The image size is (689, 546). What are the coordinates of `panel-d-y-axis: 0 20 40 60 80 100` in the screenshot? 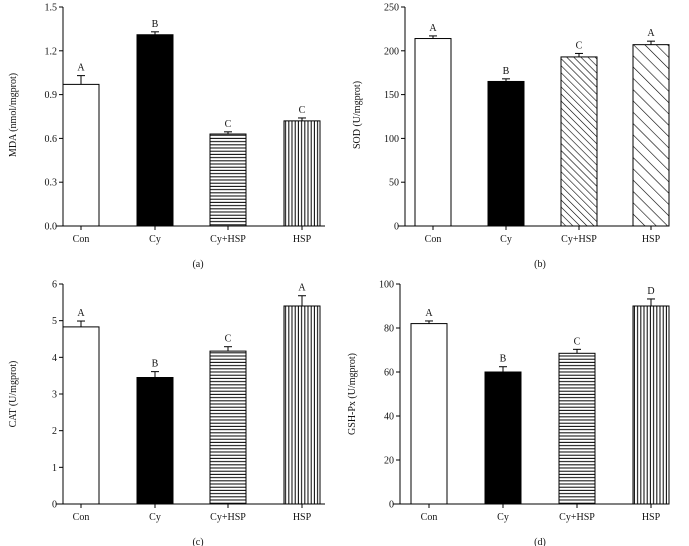 It's located at (390, 395).